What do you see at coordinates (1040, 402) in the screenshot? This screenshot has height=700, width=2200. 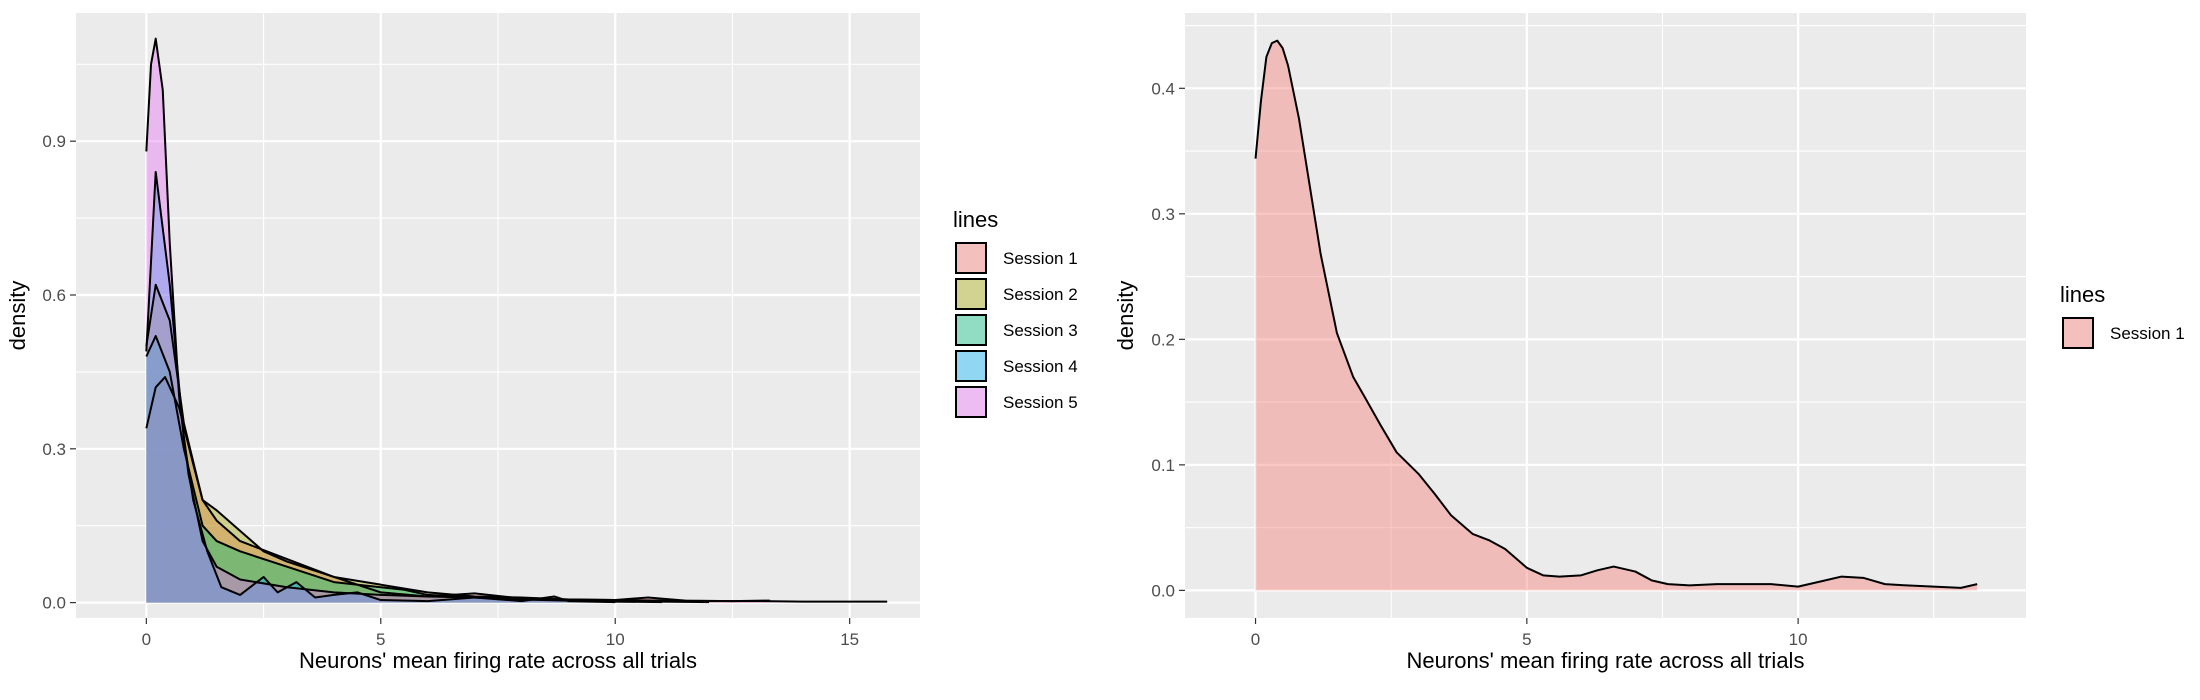 I see `legend-label: Session 5` at bounding box center [1040, 402].